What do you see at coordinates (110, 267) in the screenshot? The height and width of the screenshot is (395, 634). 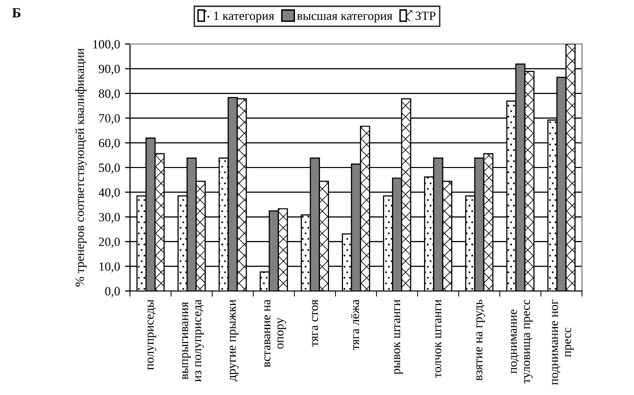 I see `y-tick-label: 10,0` at bounding box center [110, 267].